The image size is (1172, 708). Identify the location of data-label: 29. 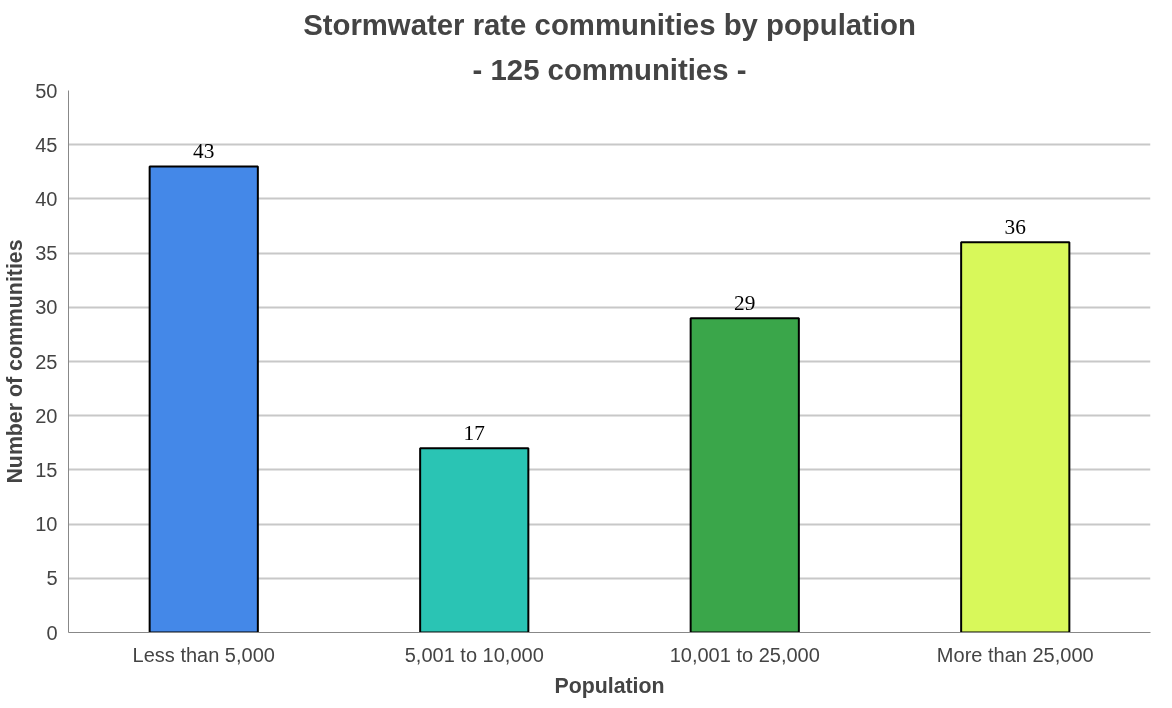
(745, 303).